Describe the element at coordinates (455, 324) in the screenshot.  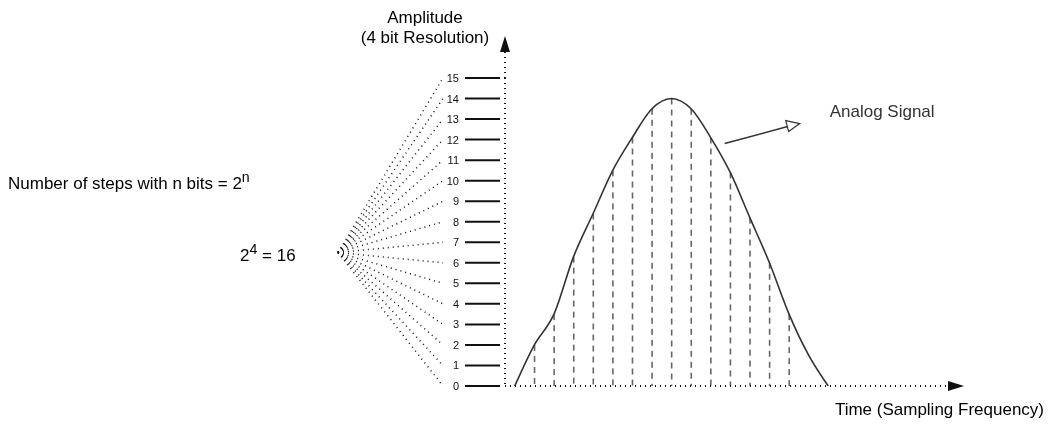
I see `y-tick-label: 3` at that location.